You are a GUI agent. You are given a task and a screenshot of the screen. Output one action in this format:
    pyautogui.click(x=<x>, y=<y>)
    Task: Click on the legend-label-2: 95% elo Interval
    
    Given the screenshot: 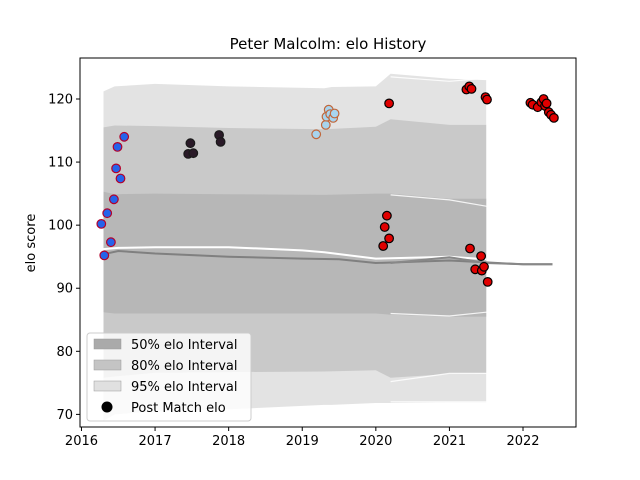 What is the action you would take?
    pyautogui.click(x=184, y=387)
    